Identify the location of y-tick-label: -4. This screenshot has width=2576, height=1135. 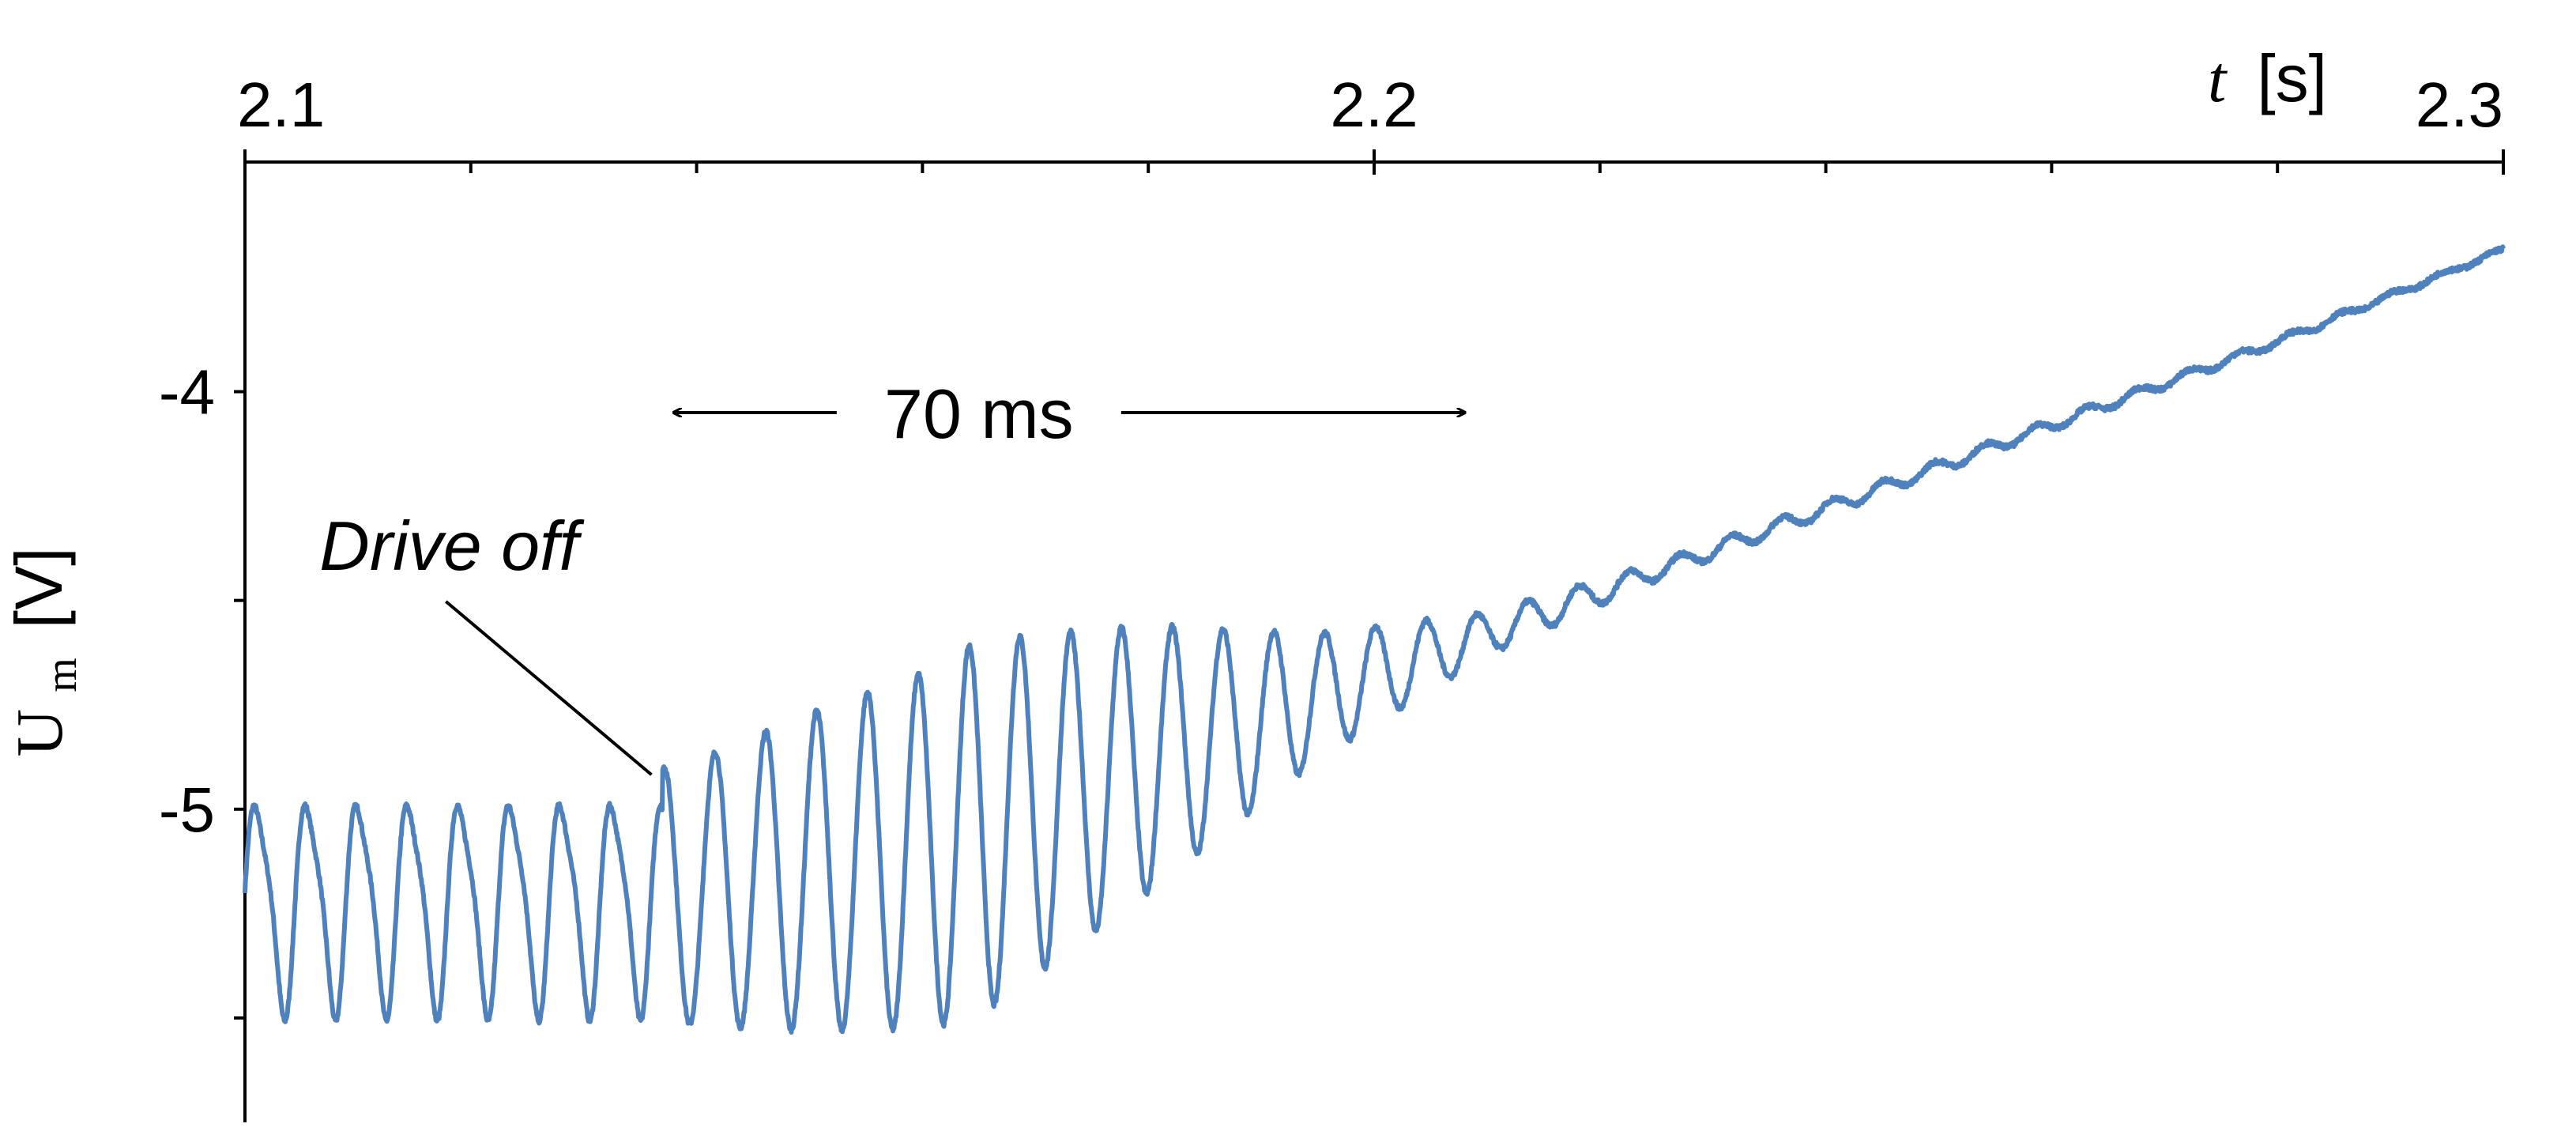
(187, 392).